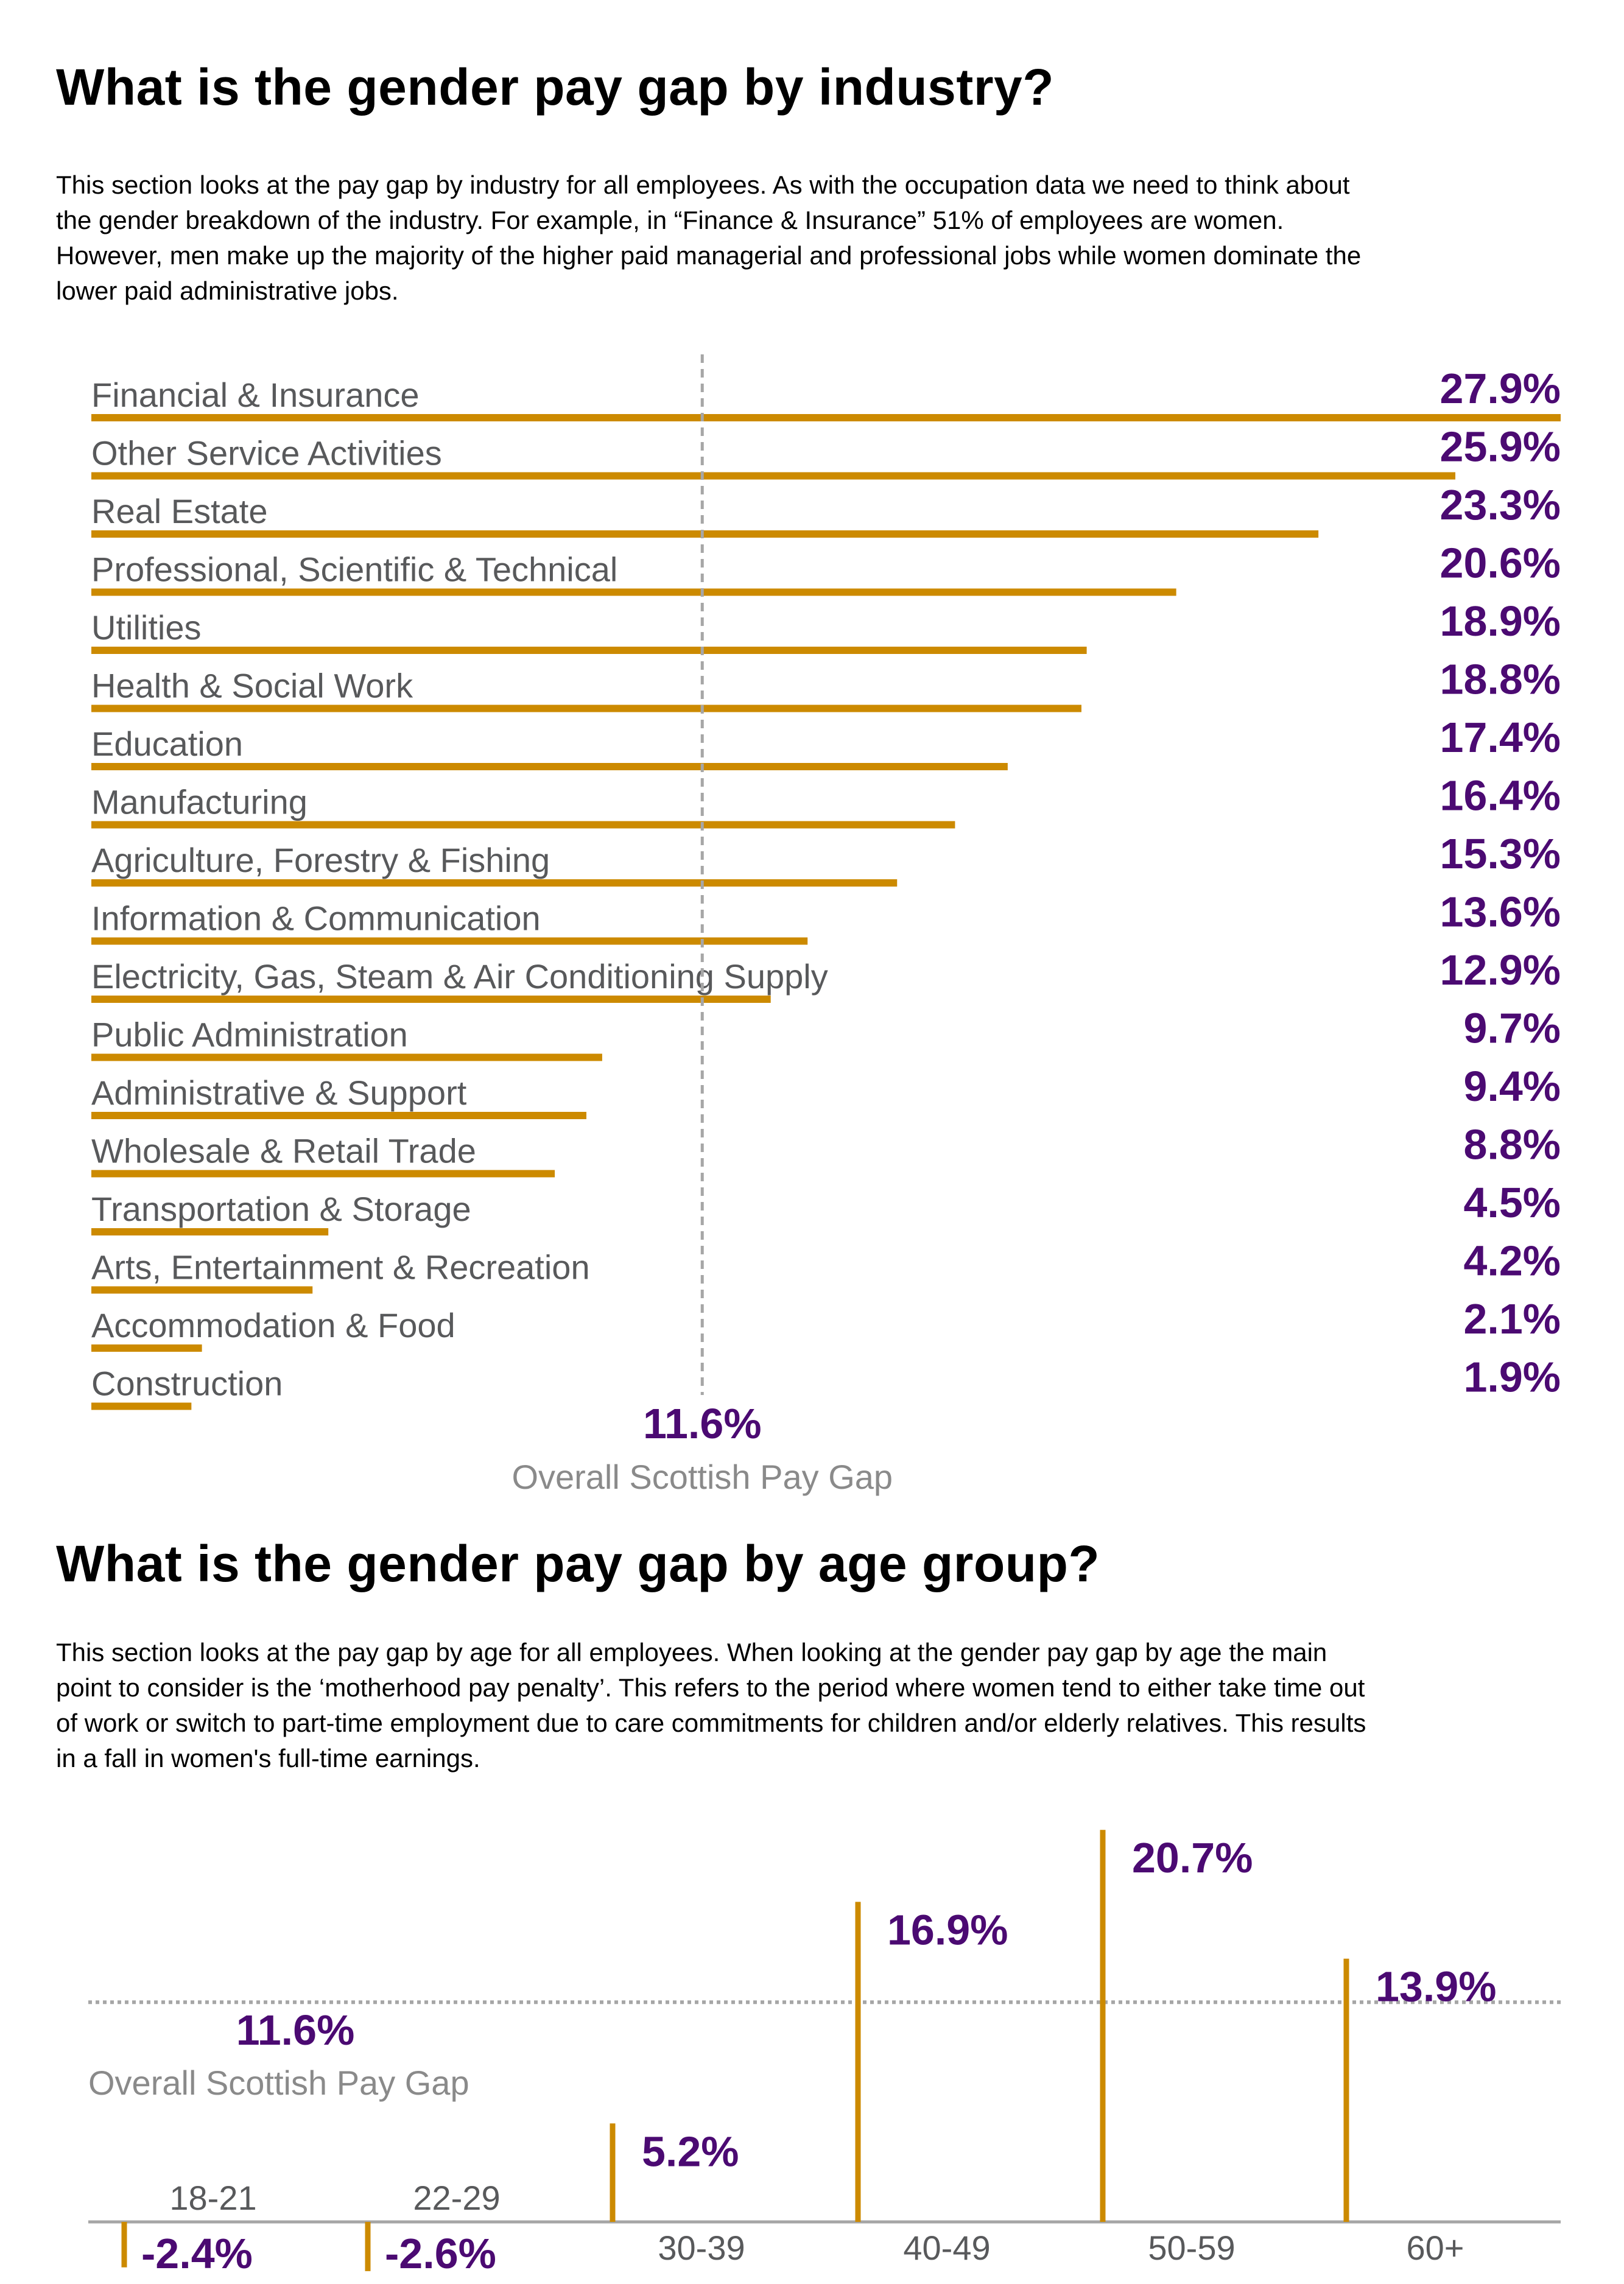 This screenshot has height=2284, width=1624. What do you see at coordinates (1512, 1202) in the screenshot?
I see `value-label: 4.5%` at bounding box center [1512, 1202].